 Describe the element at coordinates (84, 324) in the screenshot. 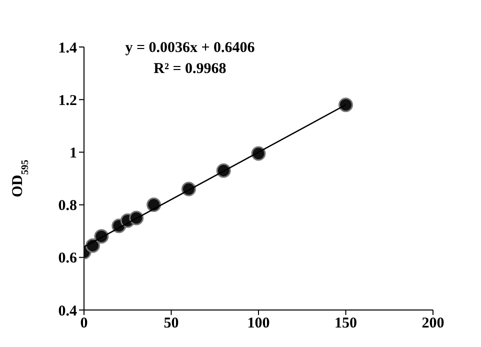

I see `x-tick-label: 0` at that location.